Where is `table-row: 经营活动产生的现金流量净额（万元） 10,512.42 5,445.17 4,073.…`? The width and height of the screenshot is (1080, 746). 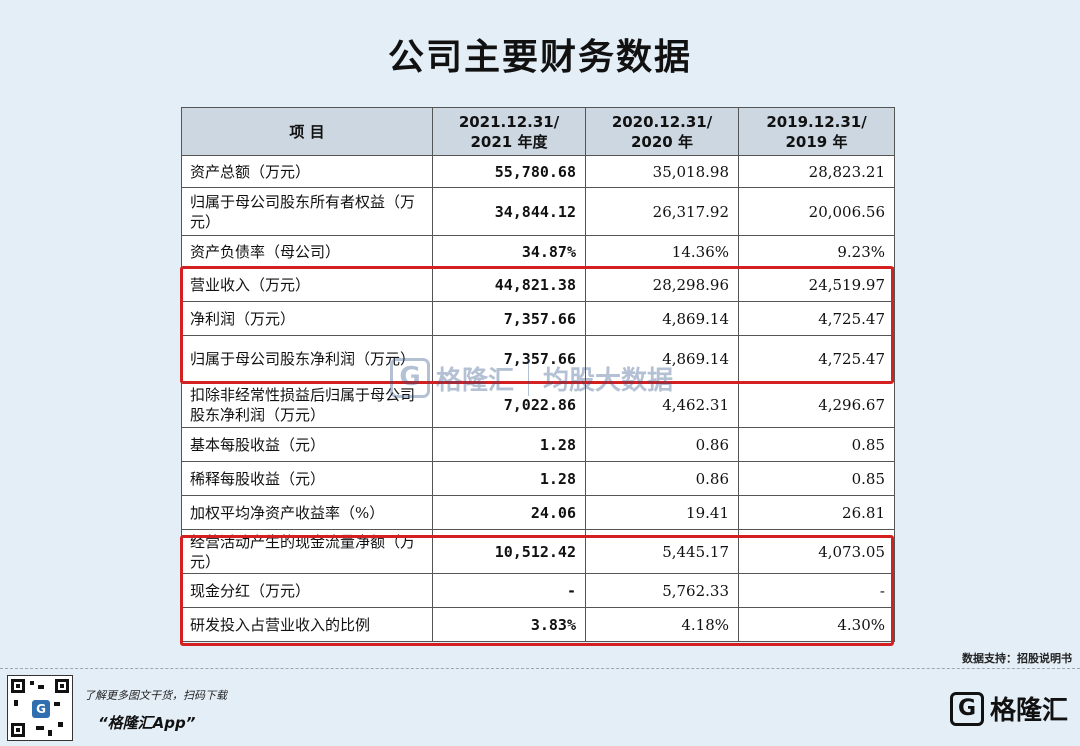
table-row: 经营活动产生的现金流量净额（万元） 10,512.42 5,445.17 4,073.… is located at coordinates (538, 551).